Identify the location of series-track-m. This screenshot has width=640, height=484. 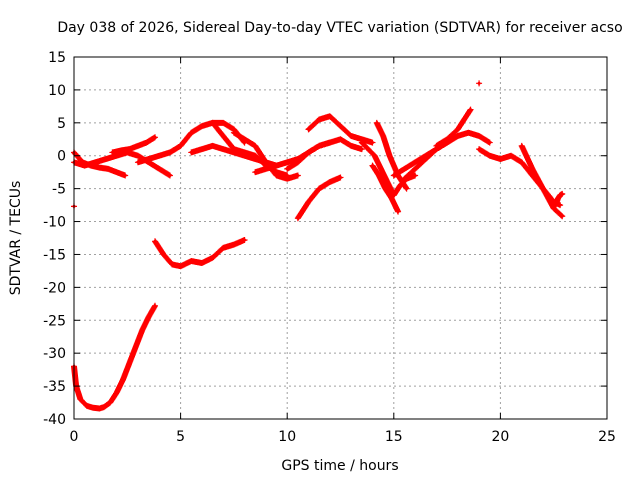
(340, 129).